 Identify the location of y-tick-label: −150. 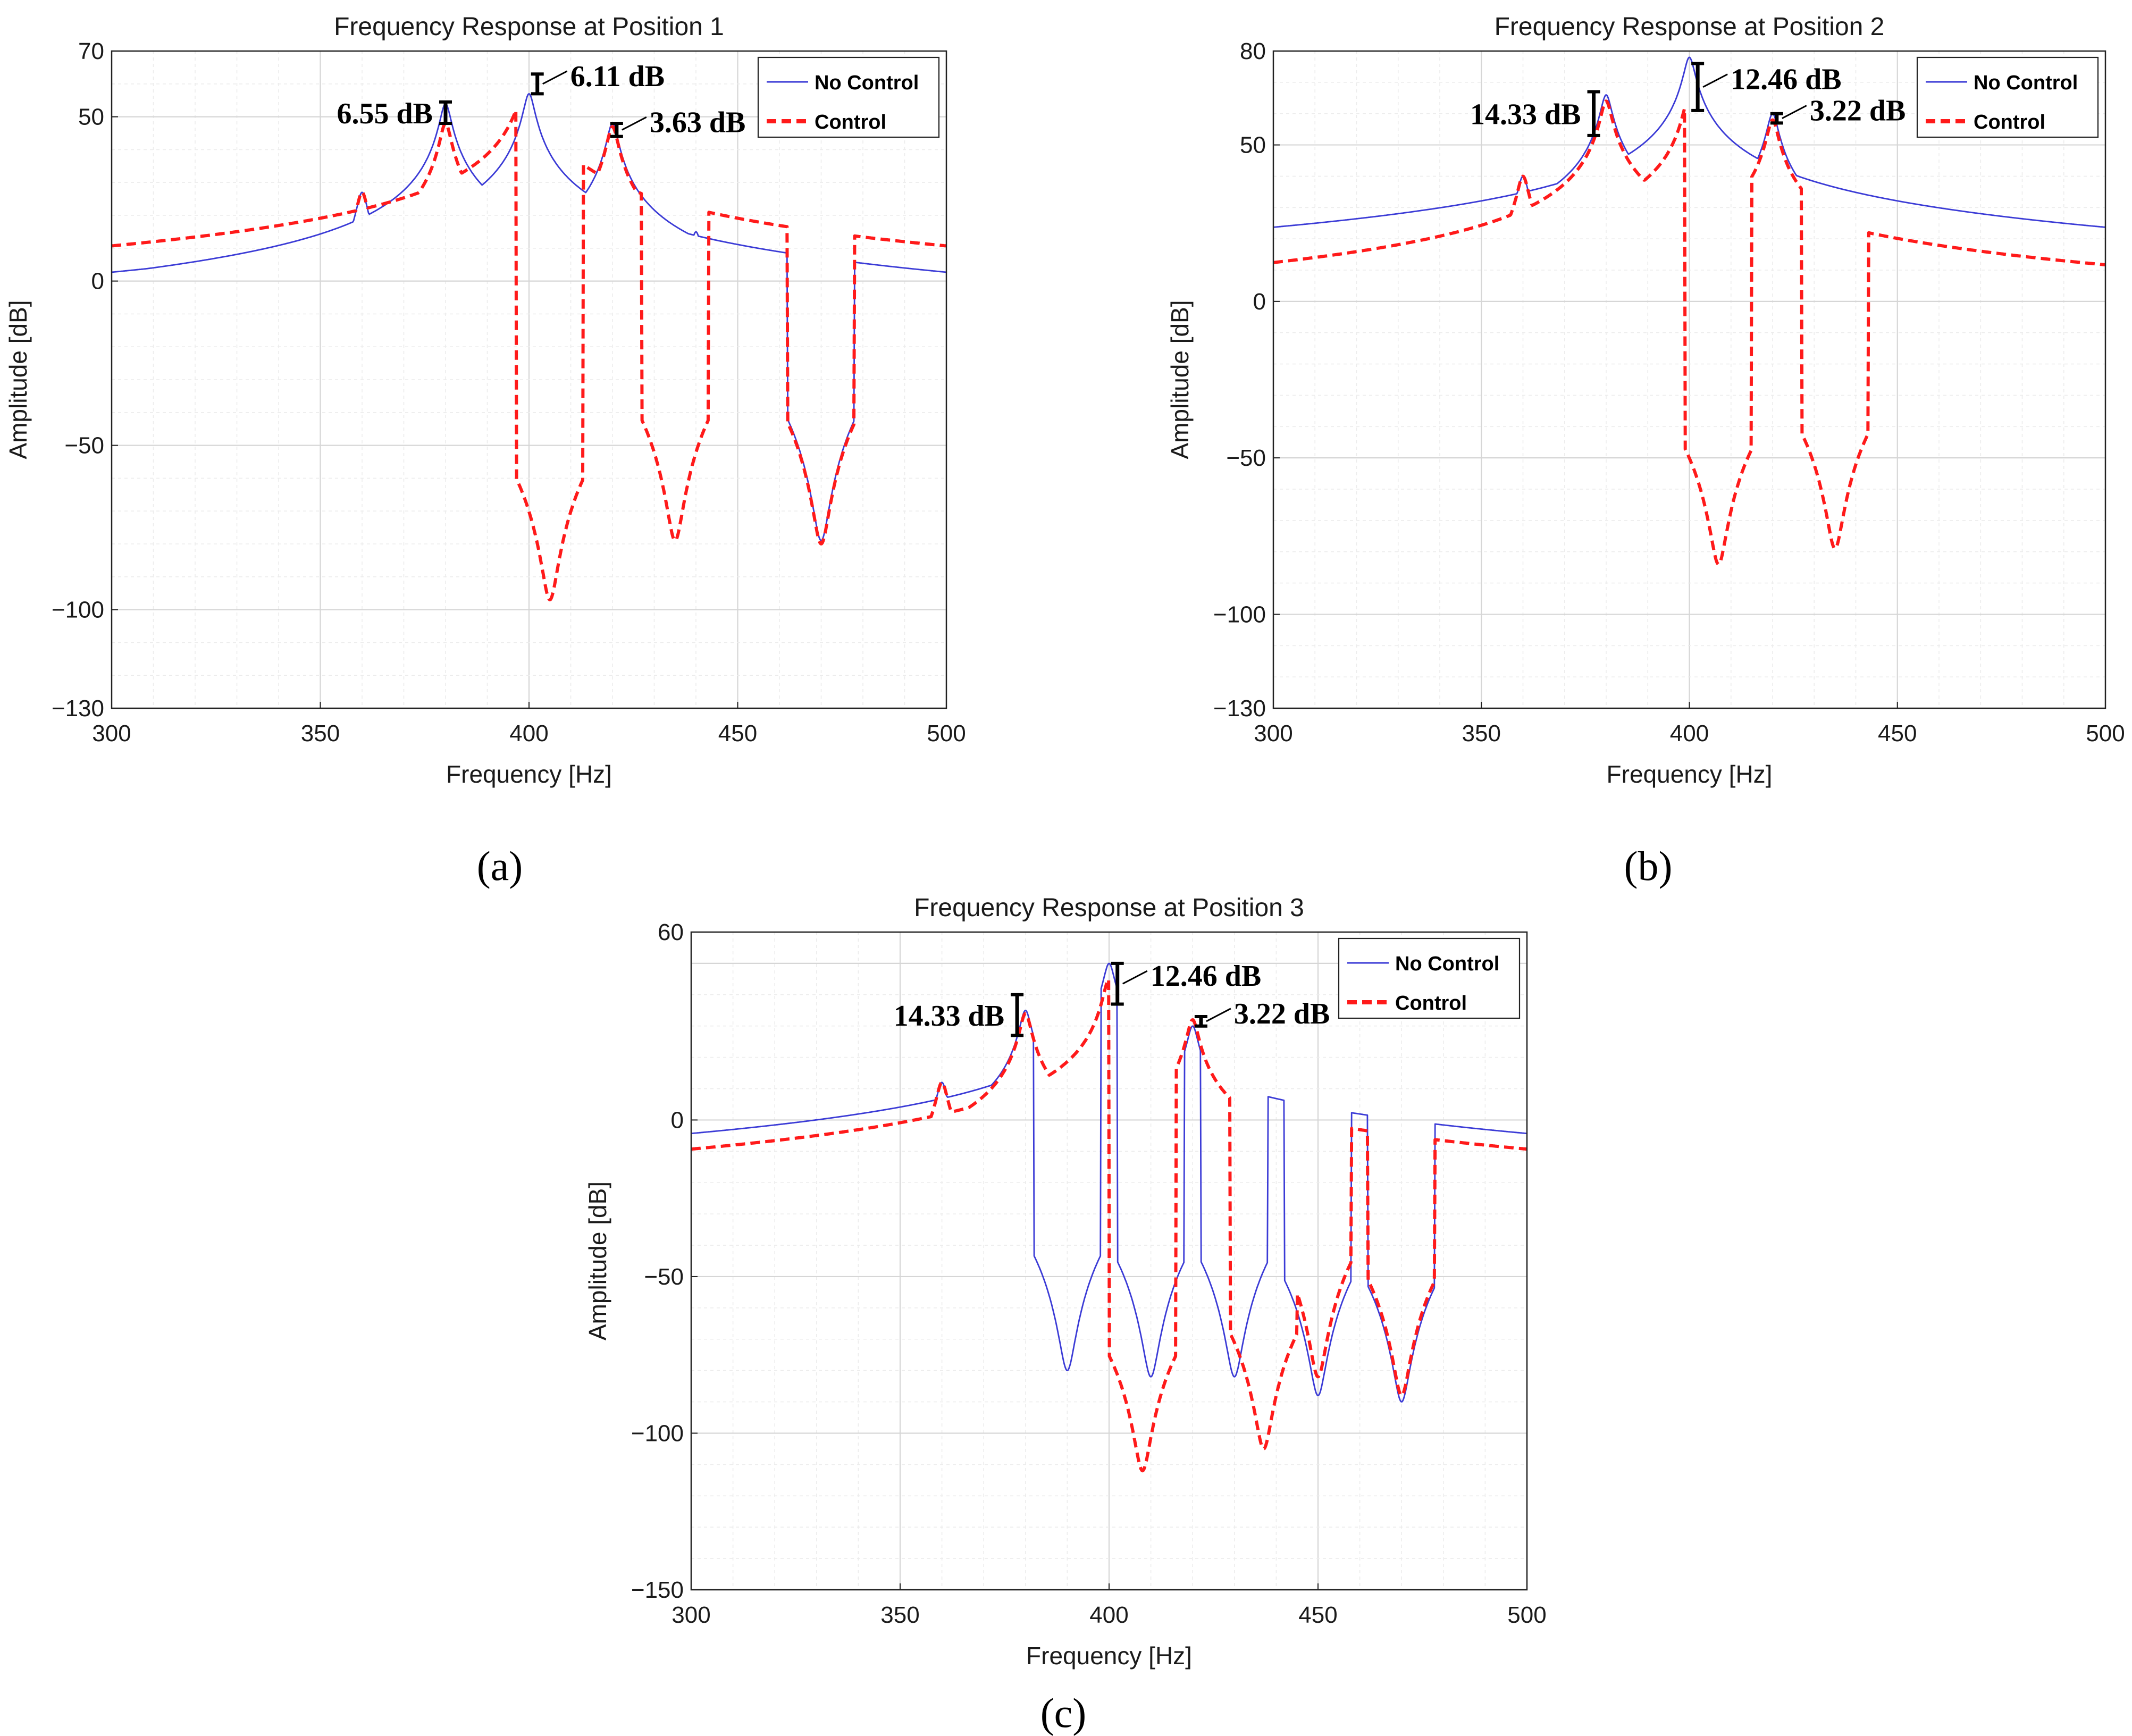
(657, 1590).